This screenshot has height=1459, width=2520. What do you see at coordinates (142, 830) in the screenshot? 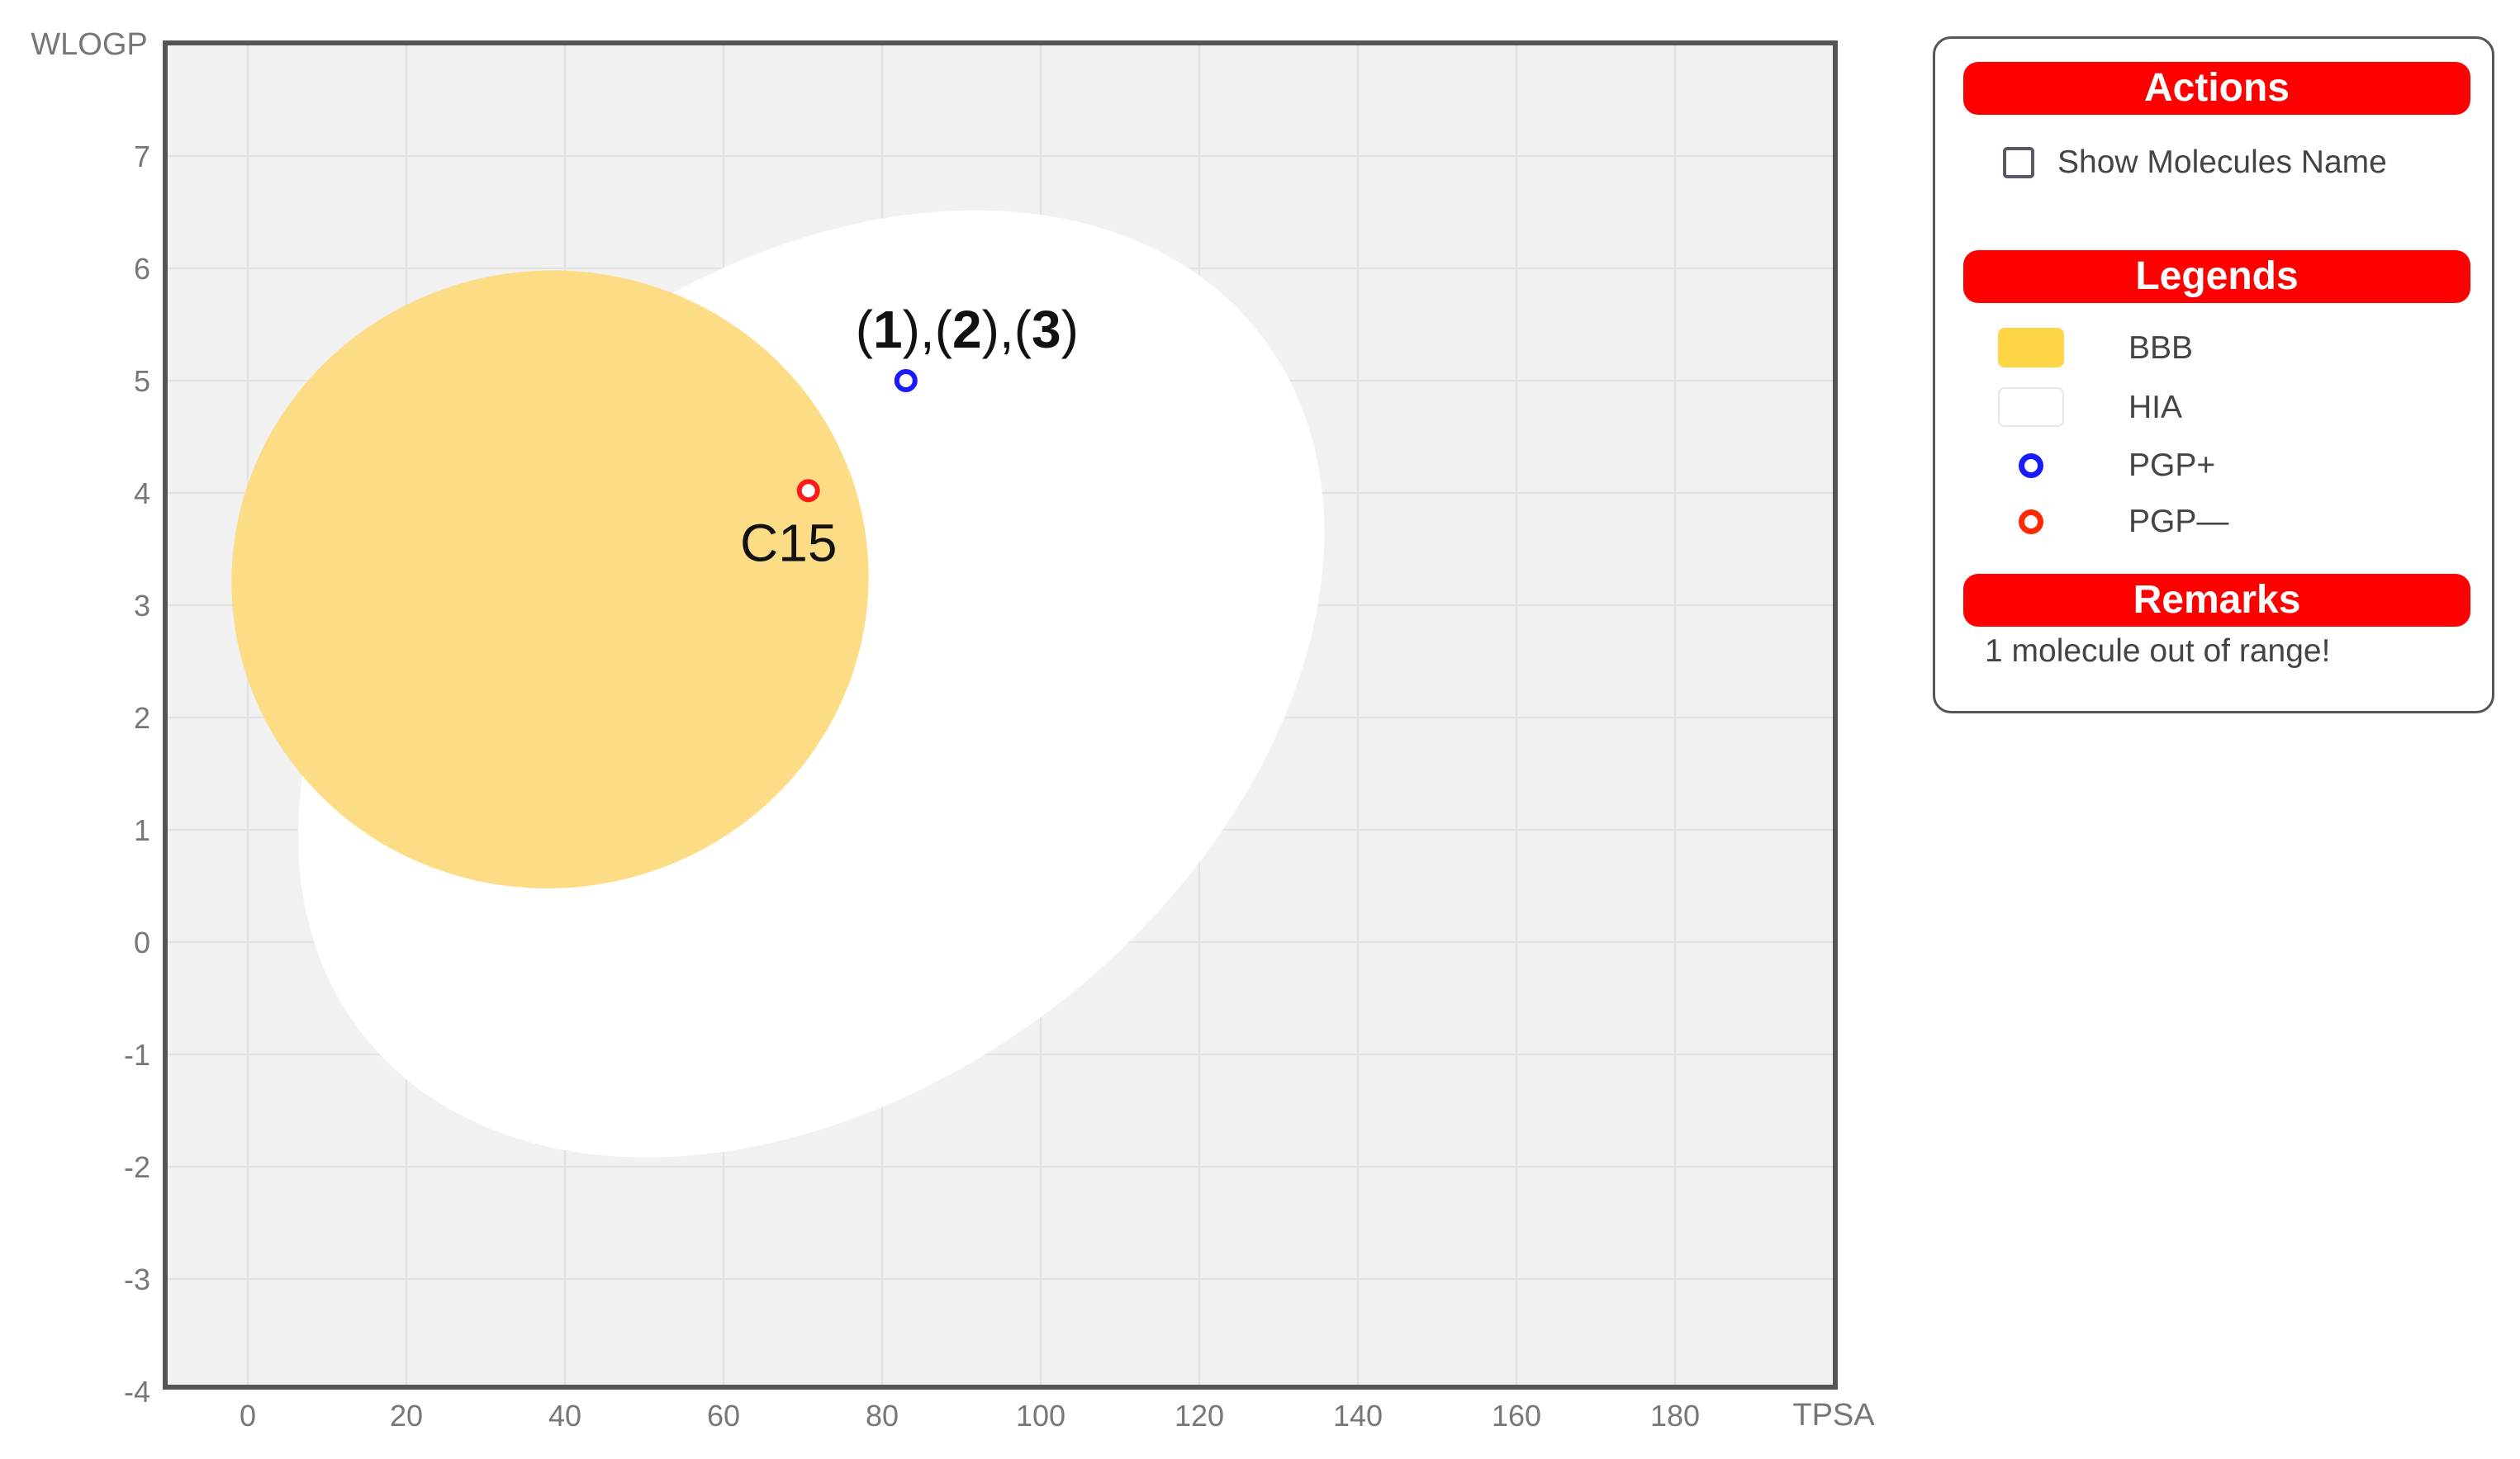
I see `y-tick-label: 1` at bounding box center [142, 830].